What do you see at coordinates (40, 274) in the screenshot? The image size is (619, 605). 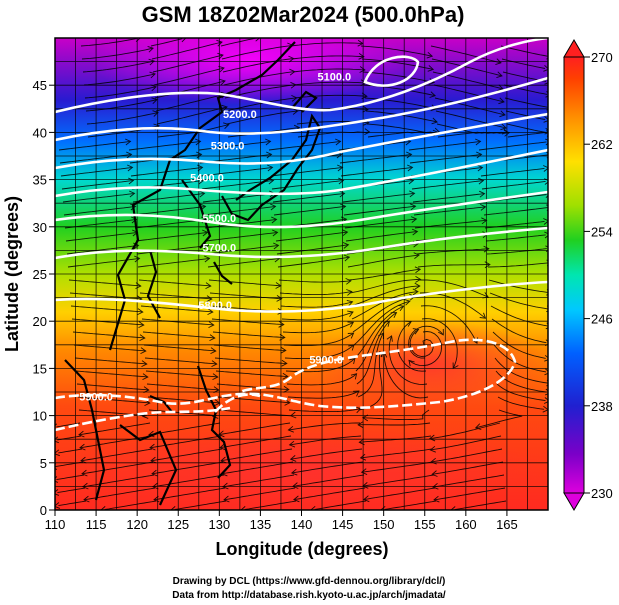 I see `y-tick-label: 25` at bounding box center [40, 274].